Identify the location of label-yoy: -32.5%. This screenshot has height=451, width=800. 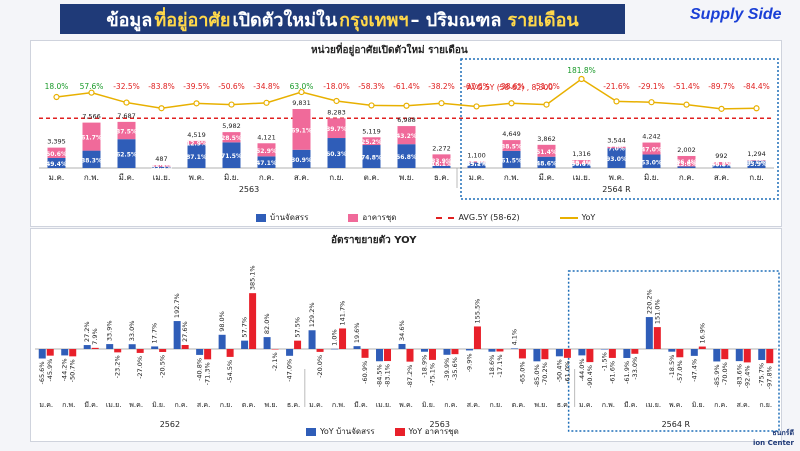
(126, 86).